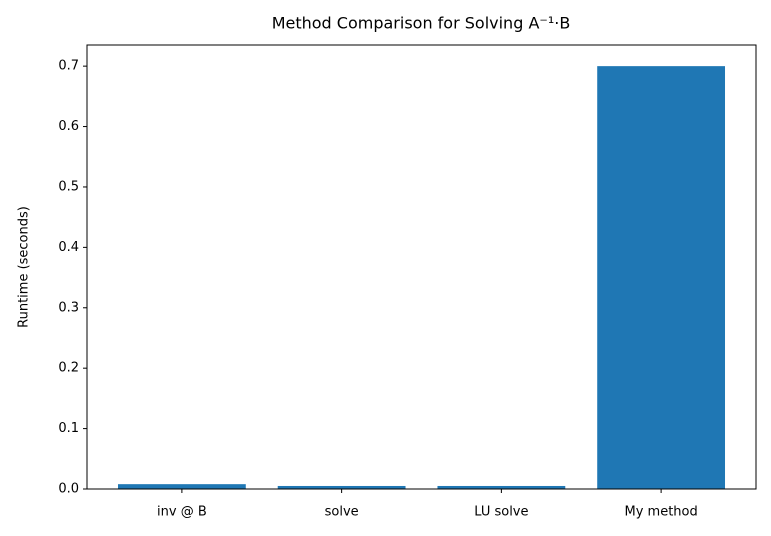 The height and width of the screenshot is (536, 771). I want to click on y-tick-label: 0.6, so click(68, 126).